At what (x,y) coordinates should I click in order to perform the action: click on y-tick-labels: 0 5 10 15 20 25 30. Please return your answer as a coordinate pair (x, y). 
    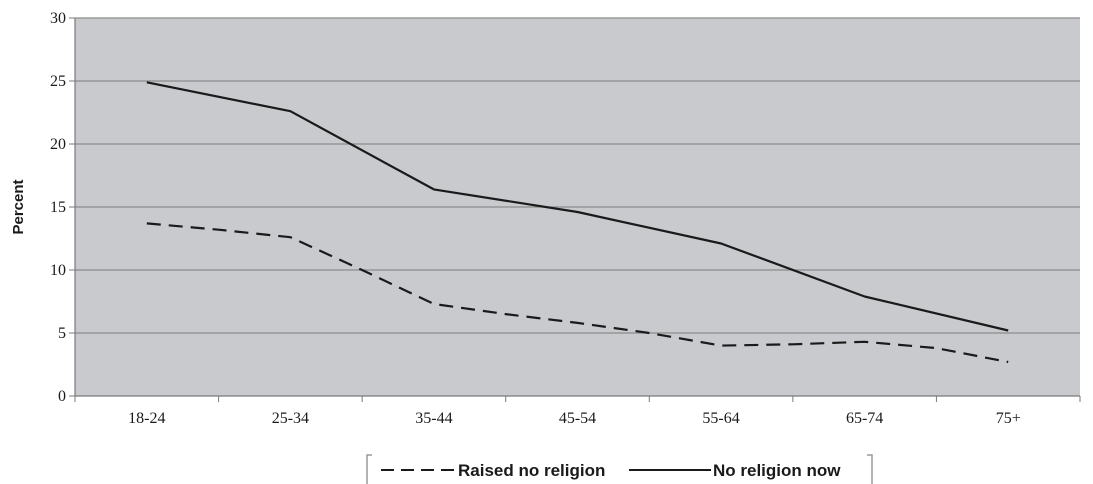
    Looking at the image, I should click on (58, 207).